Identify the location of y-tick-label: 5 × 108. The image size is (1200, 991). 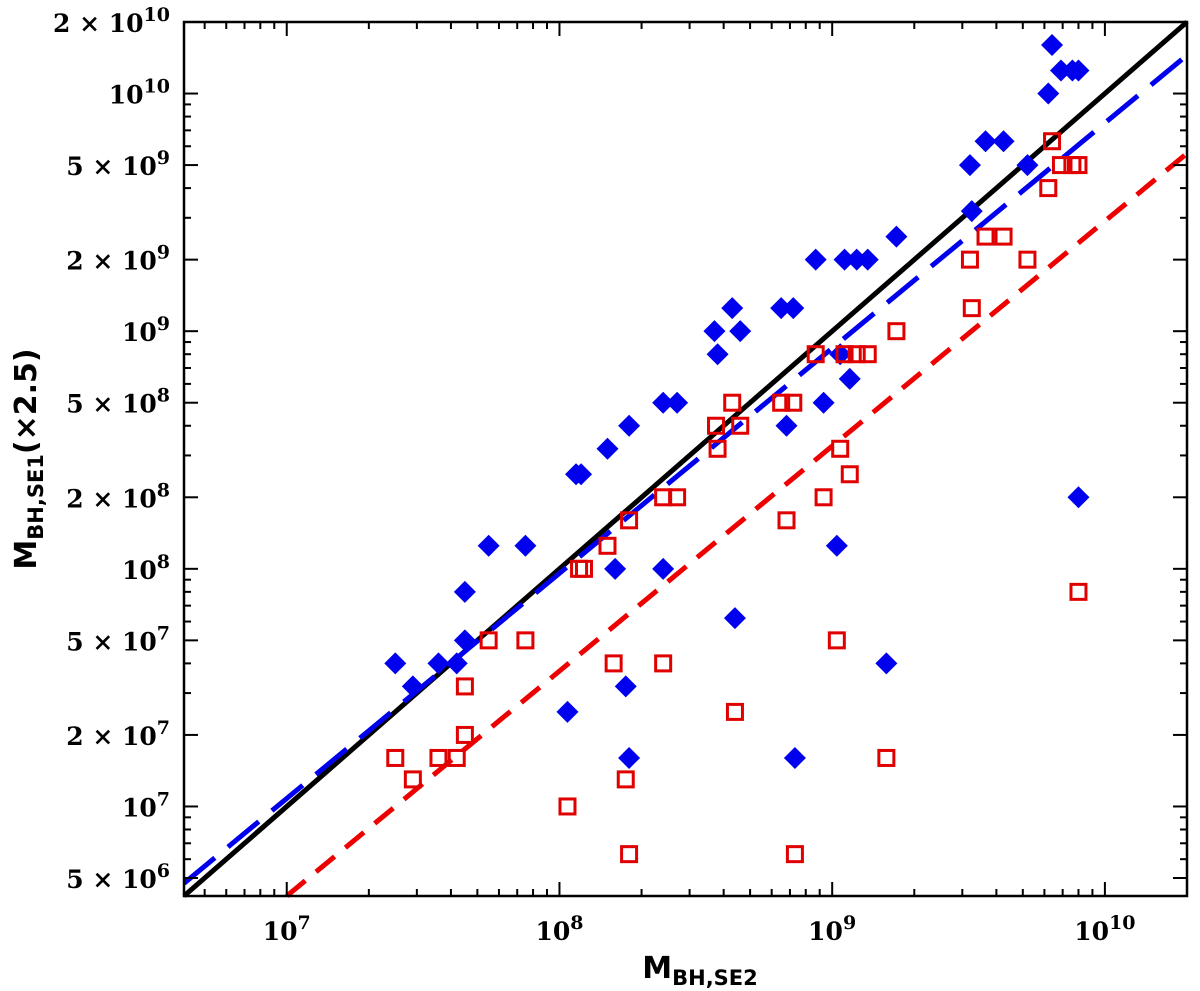
(118, 402).